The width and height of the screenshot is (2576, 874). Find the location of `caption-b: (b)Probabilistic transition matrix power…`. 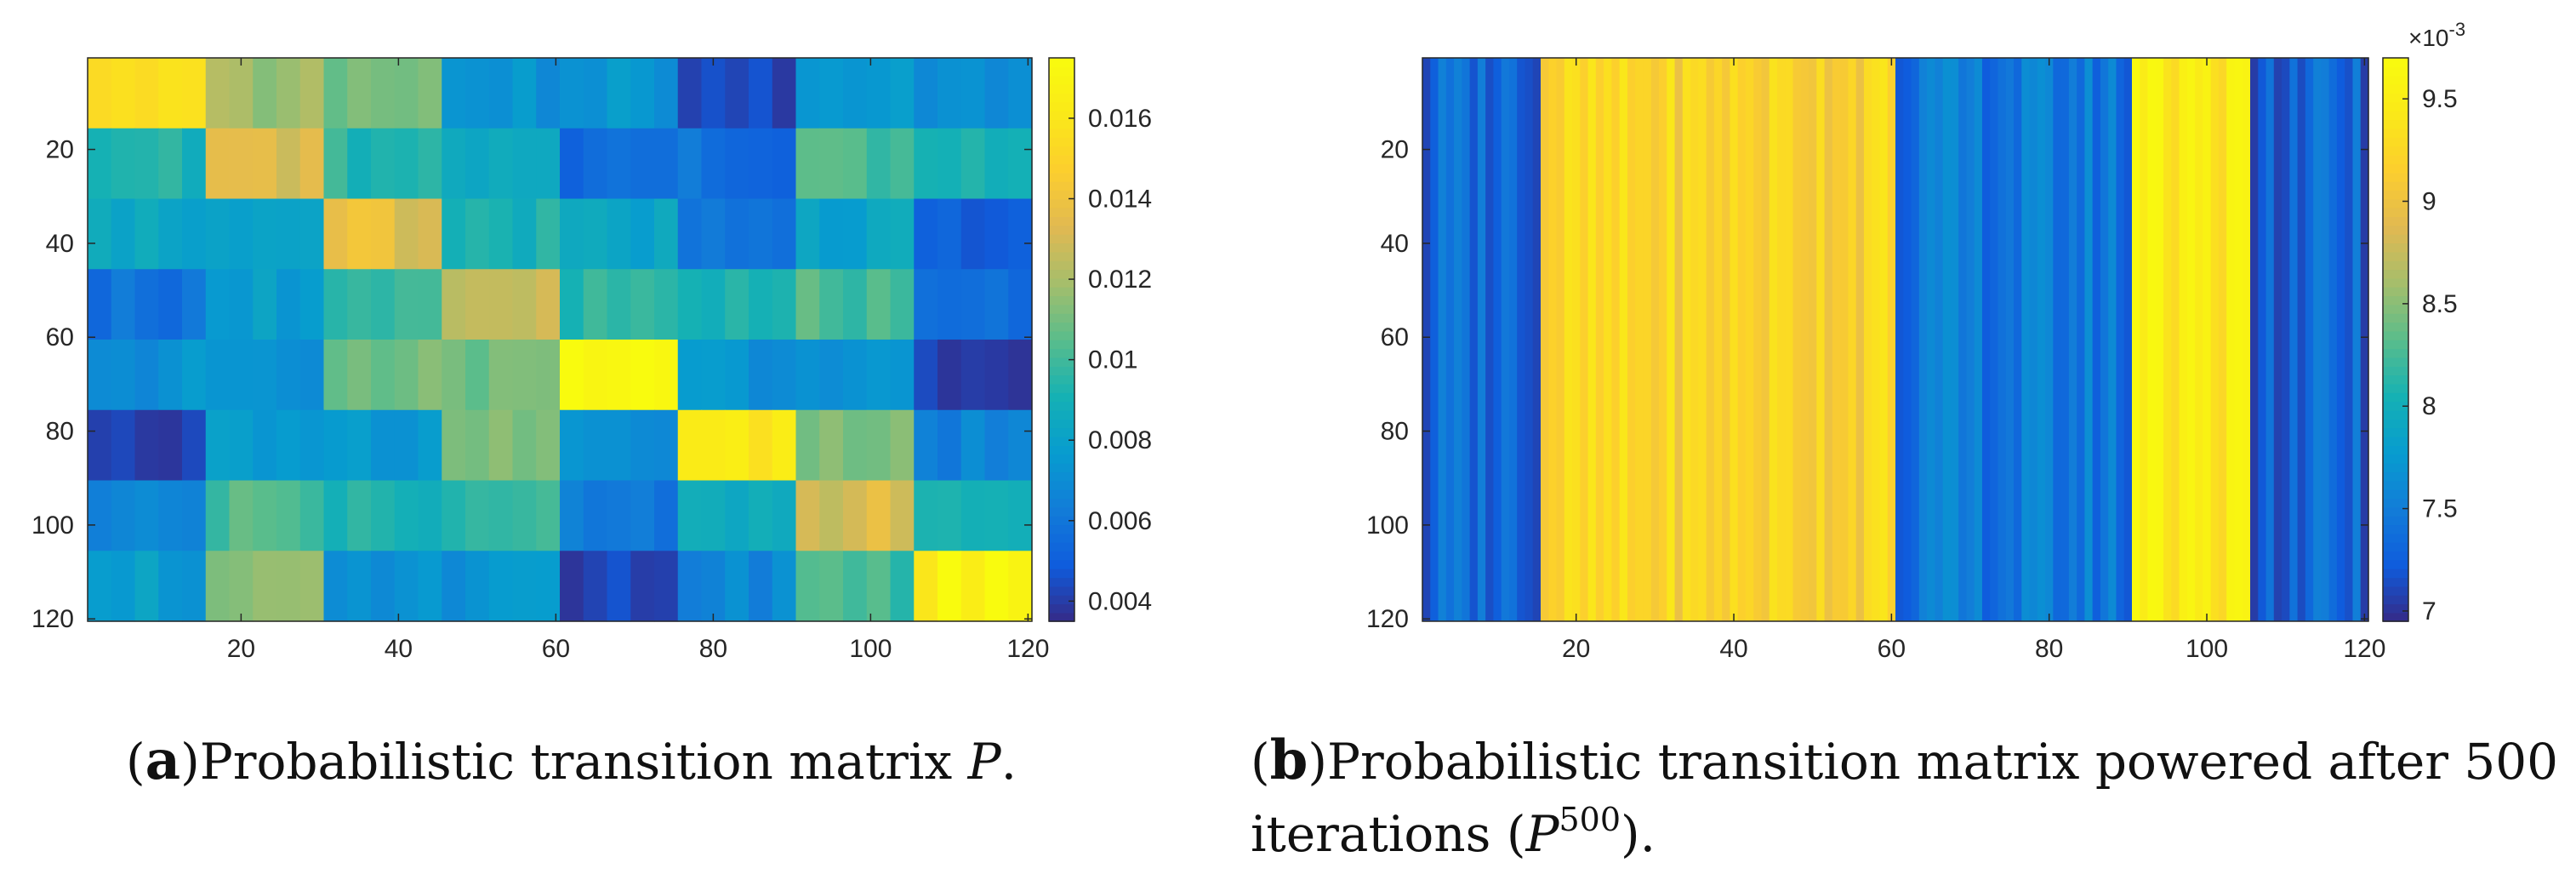

caption-b: (b)Probabilistic transition matrix power… is located at coordinates (1904, 795).